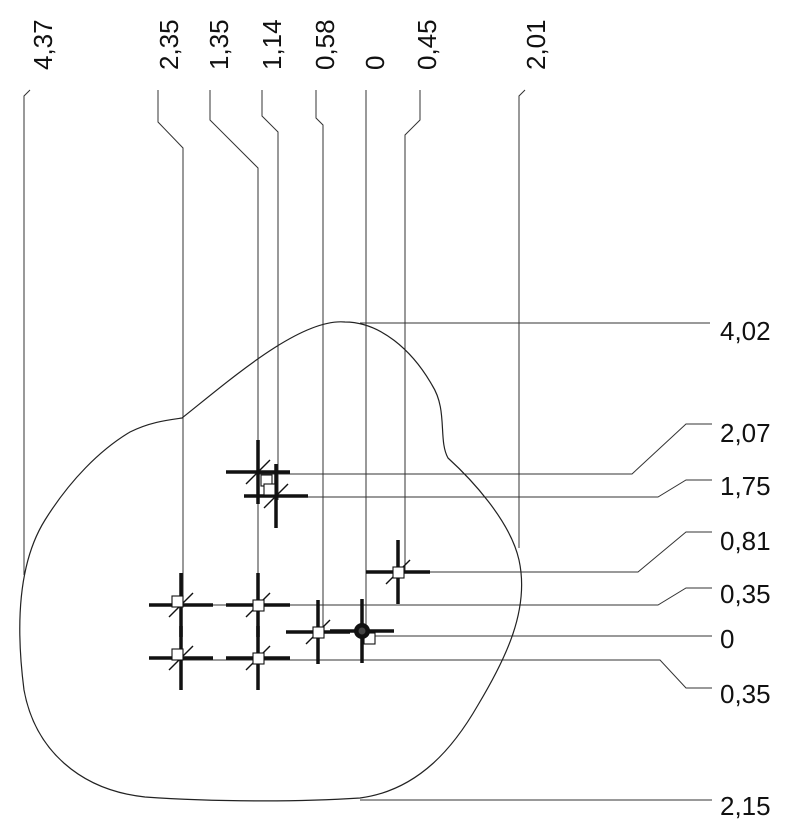 The image size is (794, 830). I want to click on right-dim-label: 0,81, so click(745, 541).